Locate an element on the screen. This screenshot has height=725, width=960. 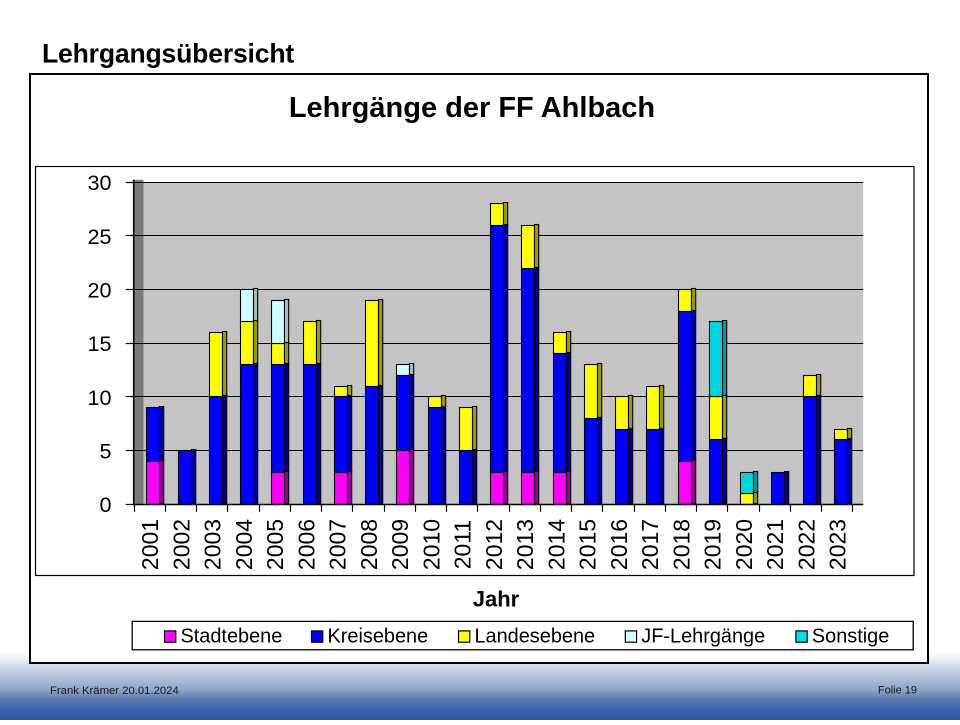
svg-text: 2013 is located at coordinates (525, 544).